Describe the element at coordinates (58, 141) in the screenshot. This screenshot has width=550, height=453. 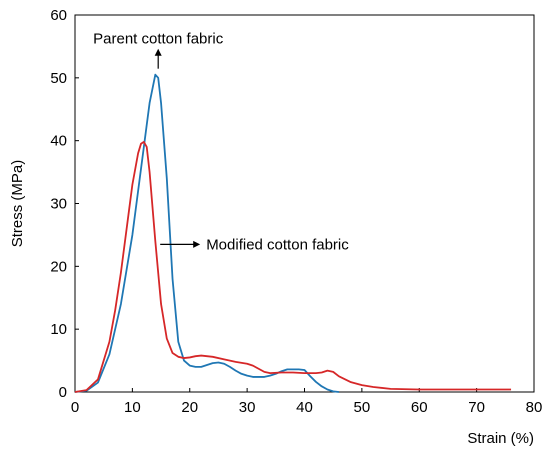
I see `y-tick-label: 40` at that location.